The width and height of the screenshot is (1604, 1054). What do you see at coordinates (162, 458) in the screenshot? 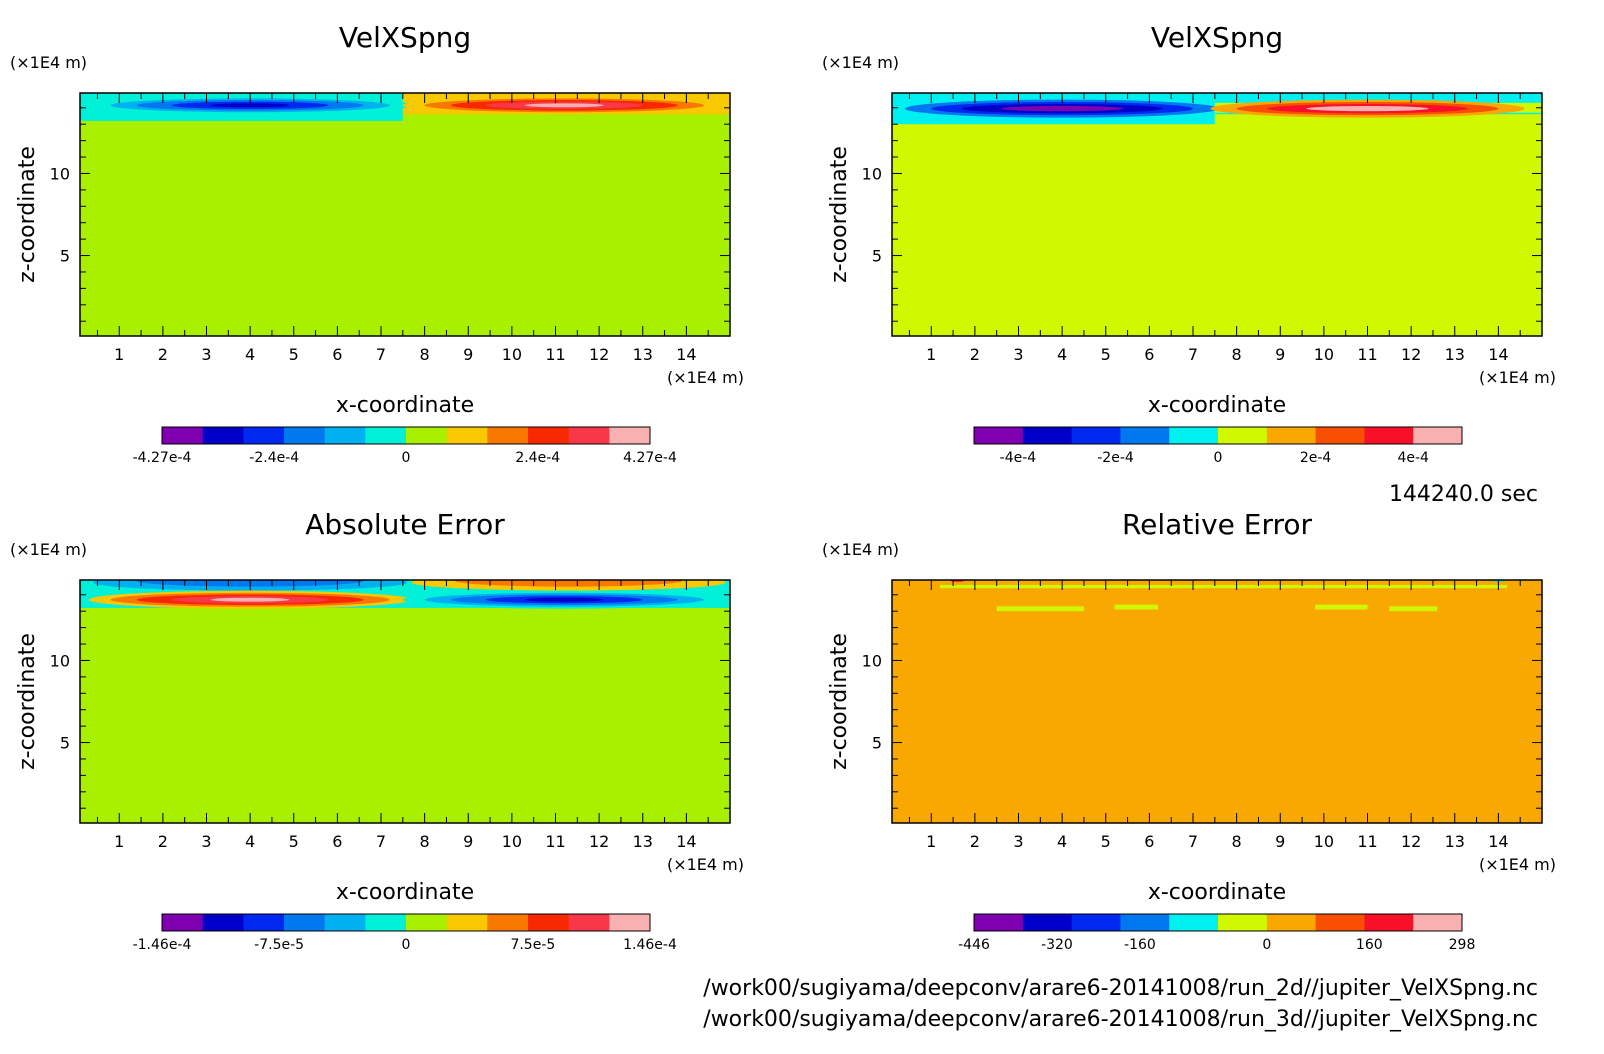
I see `colorbar-tick-label: -4.27e-4` at bounding box center [162, 458].